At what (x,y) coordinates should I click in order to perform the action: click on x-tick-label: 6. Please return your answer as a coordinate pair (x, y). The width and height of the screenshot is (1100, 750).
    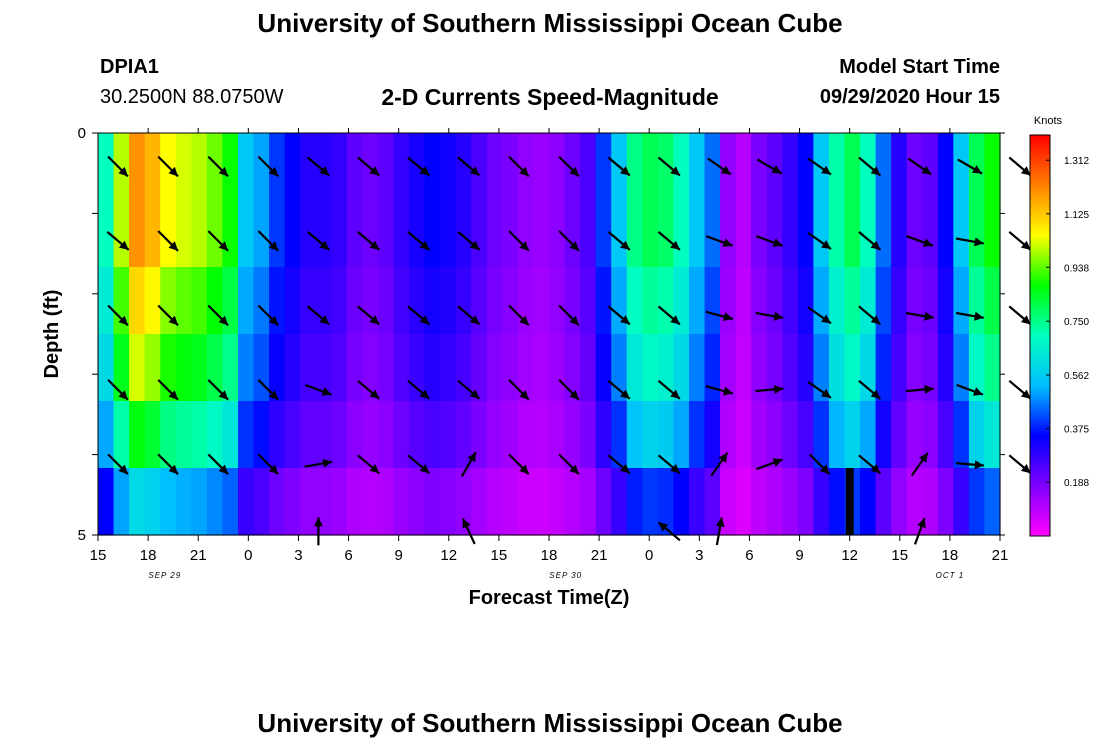
    Looking at the image, I should click on (749, 555).